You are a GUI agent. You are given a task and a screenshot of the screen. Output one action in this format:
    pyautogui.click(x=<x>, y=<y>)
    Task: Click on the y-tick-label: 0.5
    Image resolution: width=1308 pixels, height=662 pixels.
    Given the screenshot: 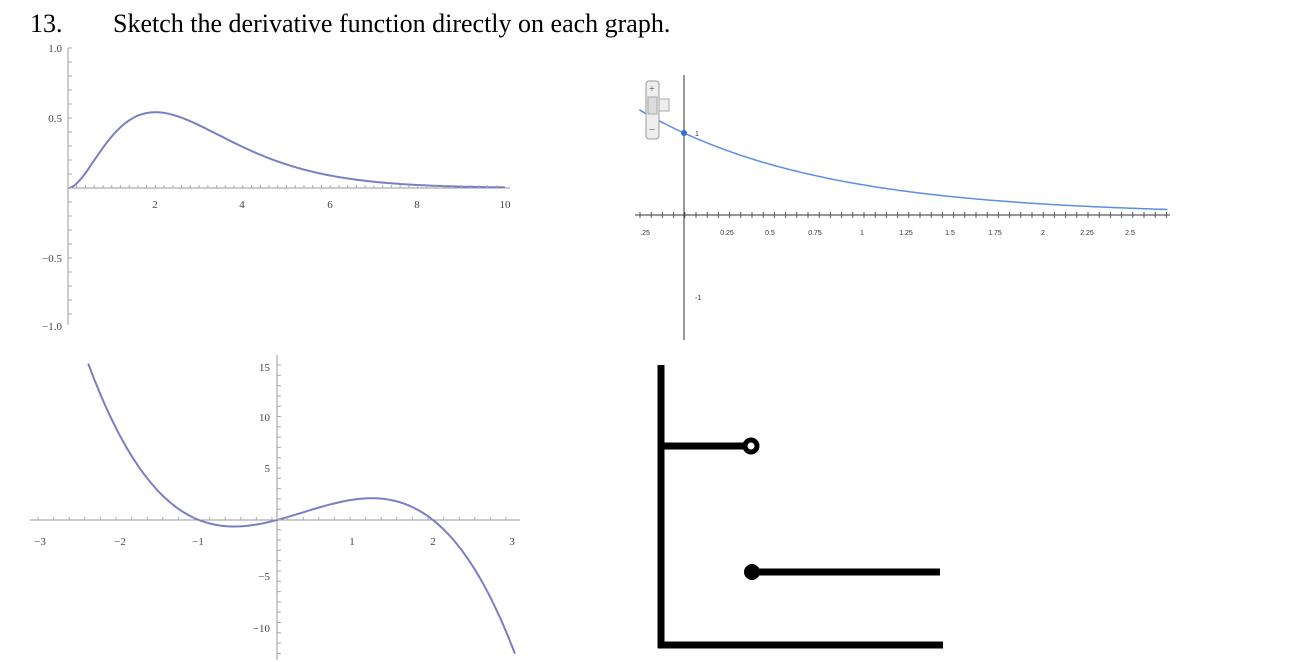 What is the action you would take?
    pyautogui.click(x=55, y=119)
    